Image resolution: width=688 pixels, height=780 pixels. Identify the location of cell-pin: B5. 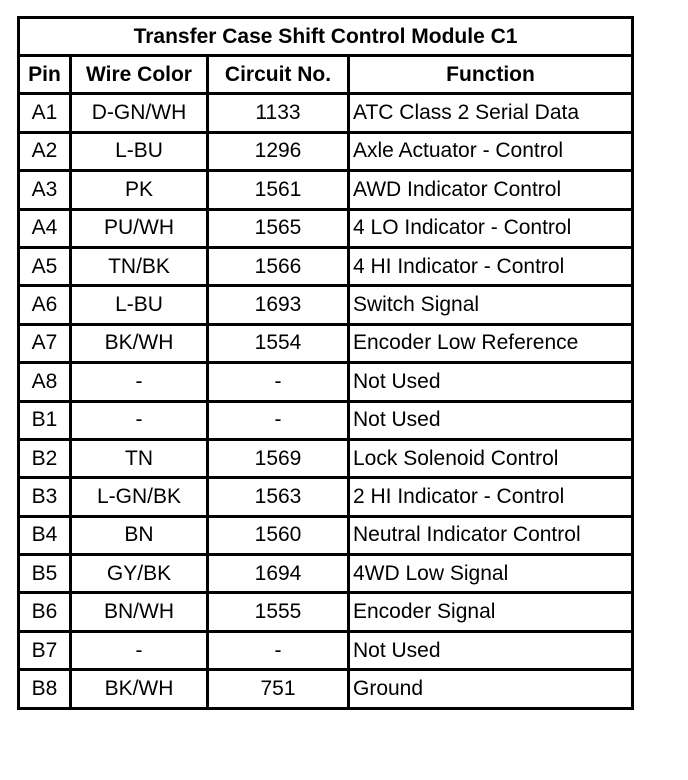
(44, 574).